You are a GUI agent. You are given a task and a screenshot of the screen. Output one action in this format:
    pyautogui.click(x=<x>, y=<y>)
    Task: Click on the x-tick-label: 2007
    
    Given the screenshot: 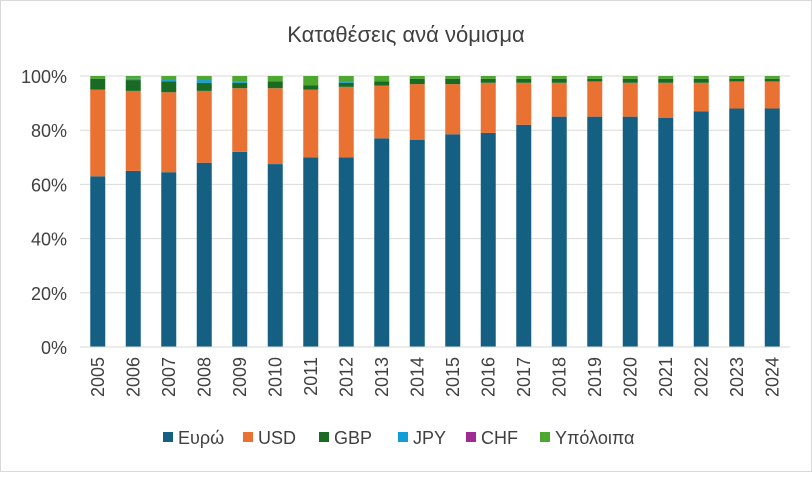 What is the action you would take?
    pyautogui.click(x=169, y=377)
    